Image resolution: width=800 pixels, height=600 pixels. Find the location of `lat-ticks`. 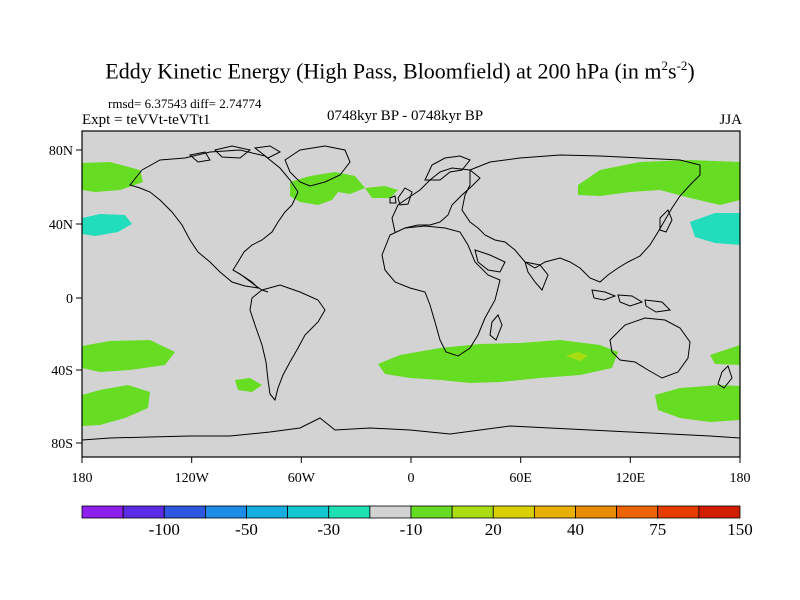

lat-ticks is located at coordinates (79, 296).